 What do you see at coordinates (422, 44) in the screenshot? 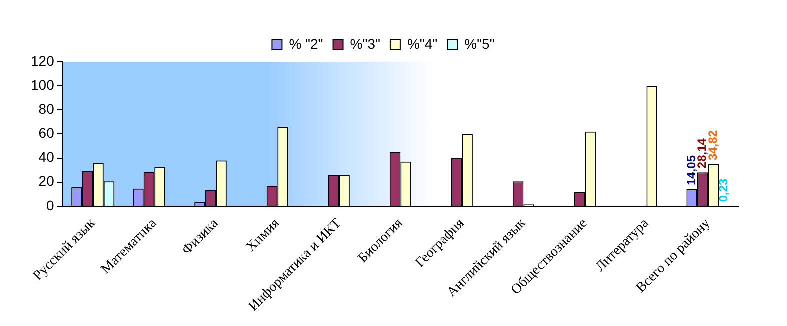
I see `legend-label: %"4"` at bounding box center [422, 44].